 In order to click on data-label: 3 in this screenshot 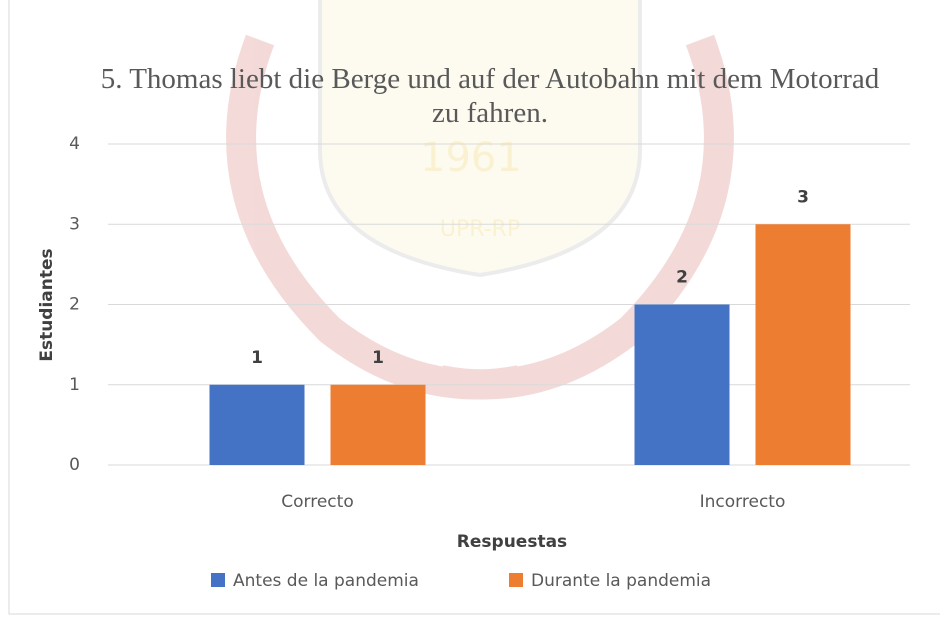, I will do `click(803, 197)`.